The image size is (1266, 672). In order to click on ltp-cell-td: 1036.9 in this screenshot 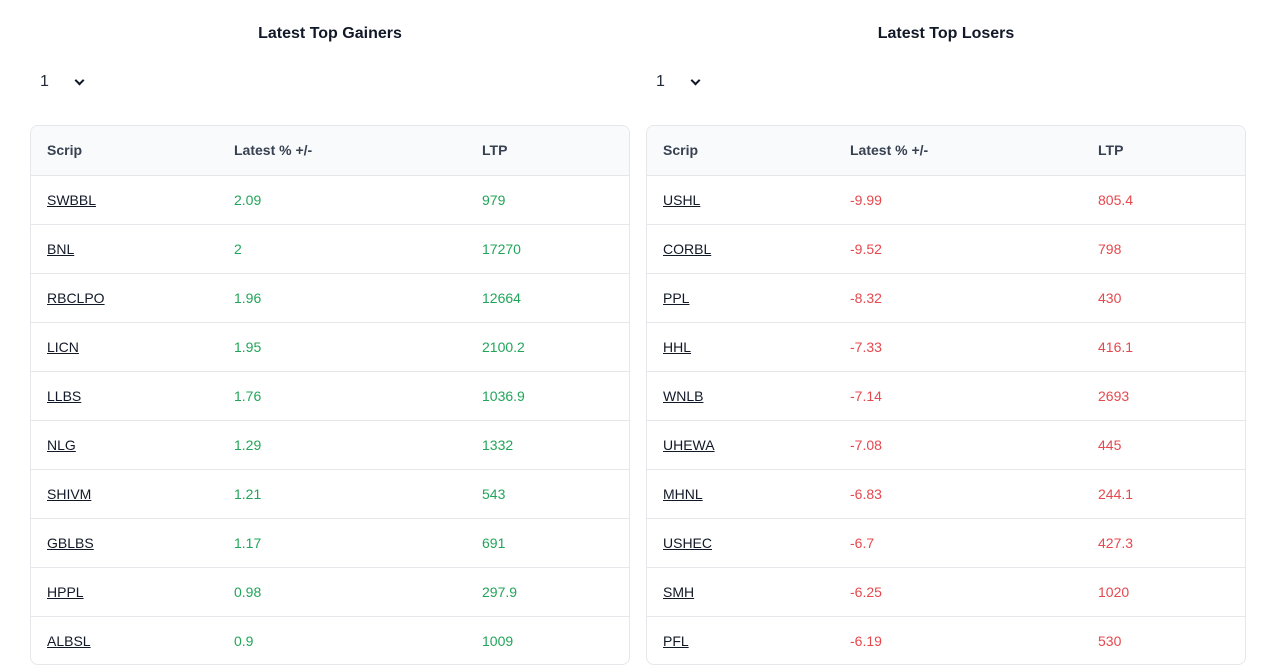, I will do `click(547, 395)`.